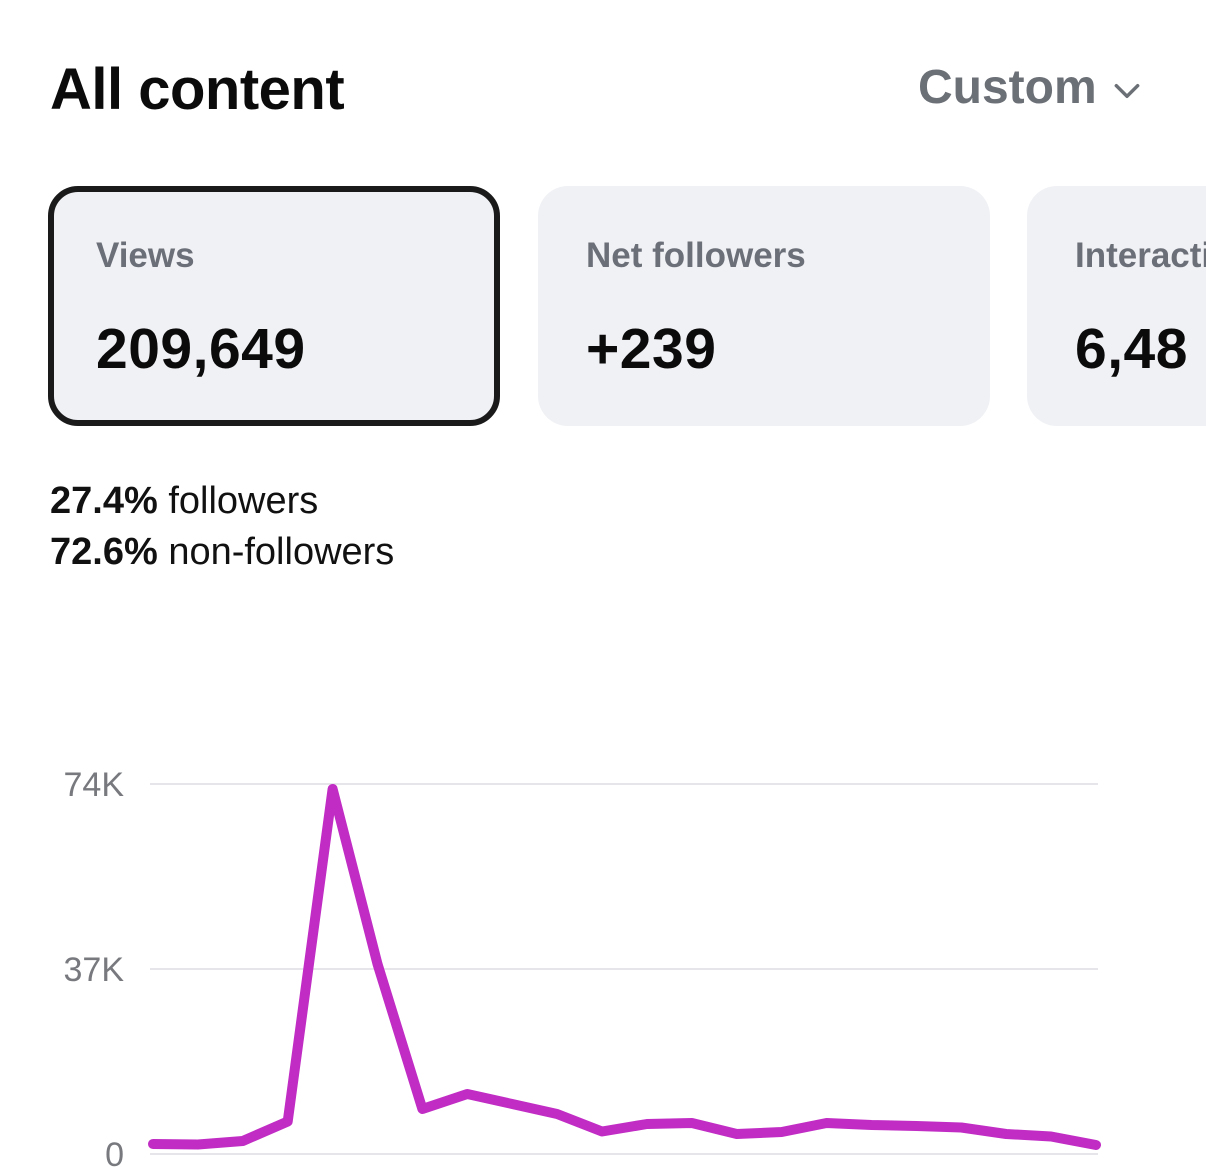 The height and width of the screenshot is (1172, 1206). I want to click on interactions-card: Interactions 6,48, so click(1116, 306).